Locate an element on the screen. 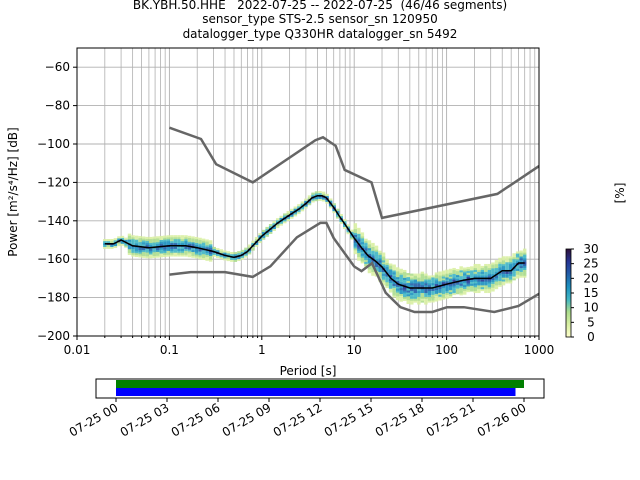 This screenshot has width=640, height=480. y-tick-label: −160 is located at coordinates (53, 259).